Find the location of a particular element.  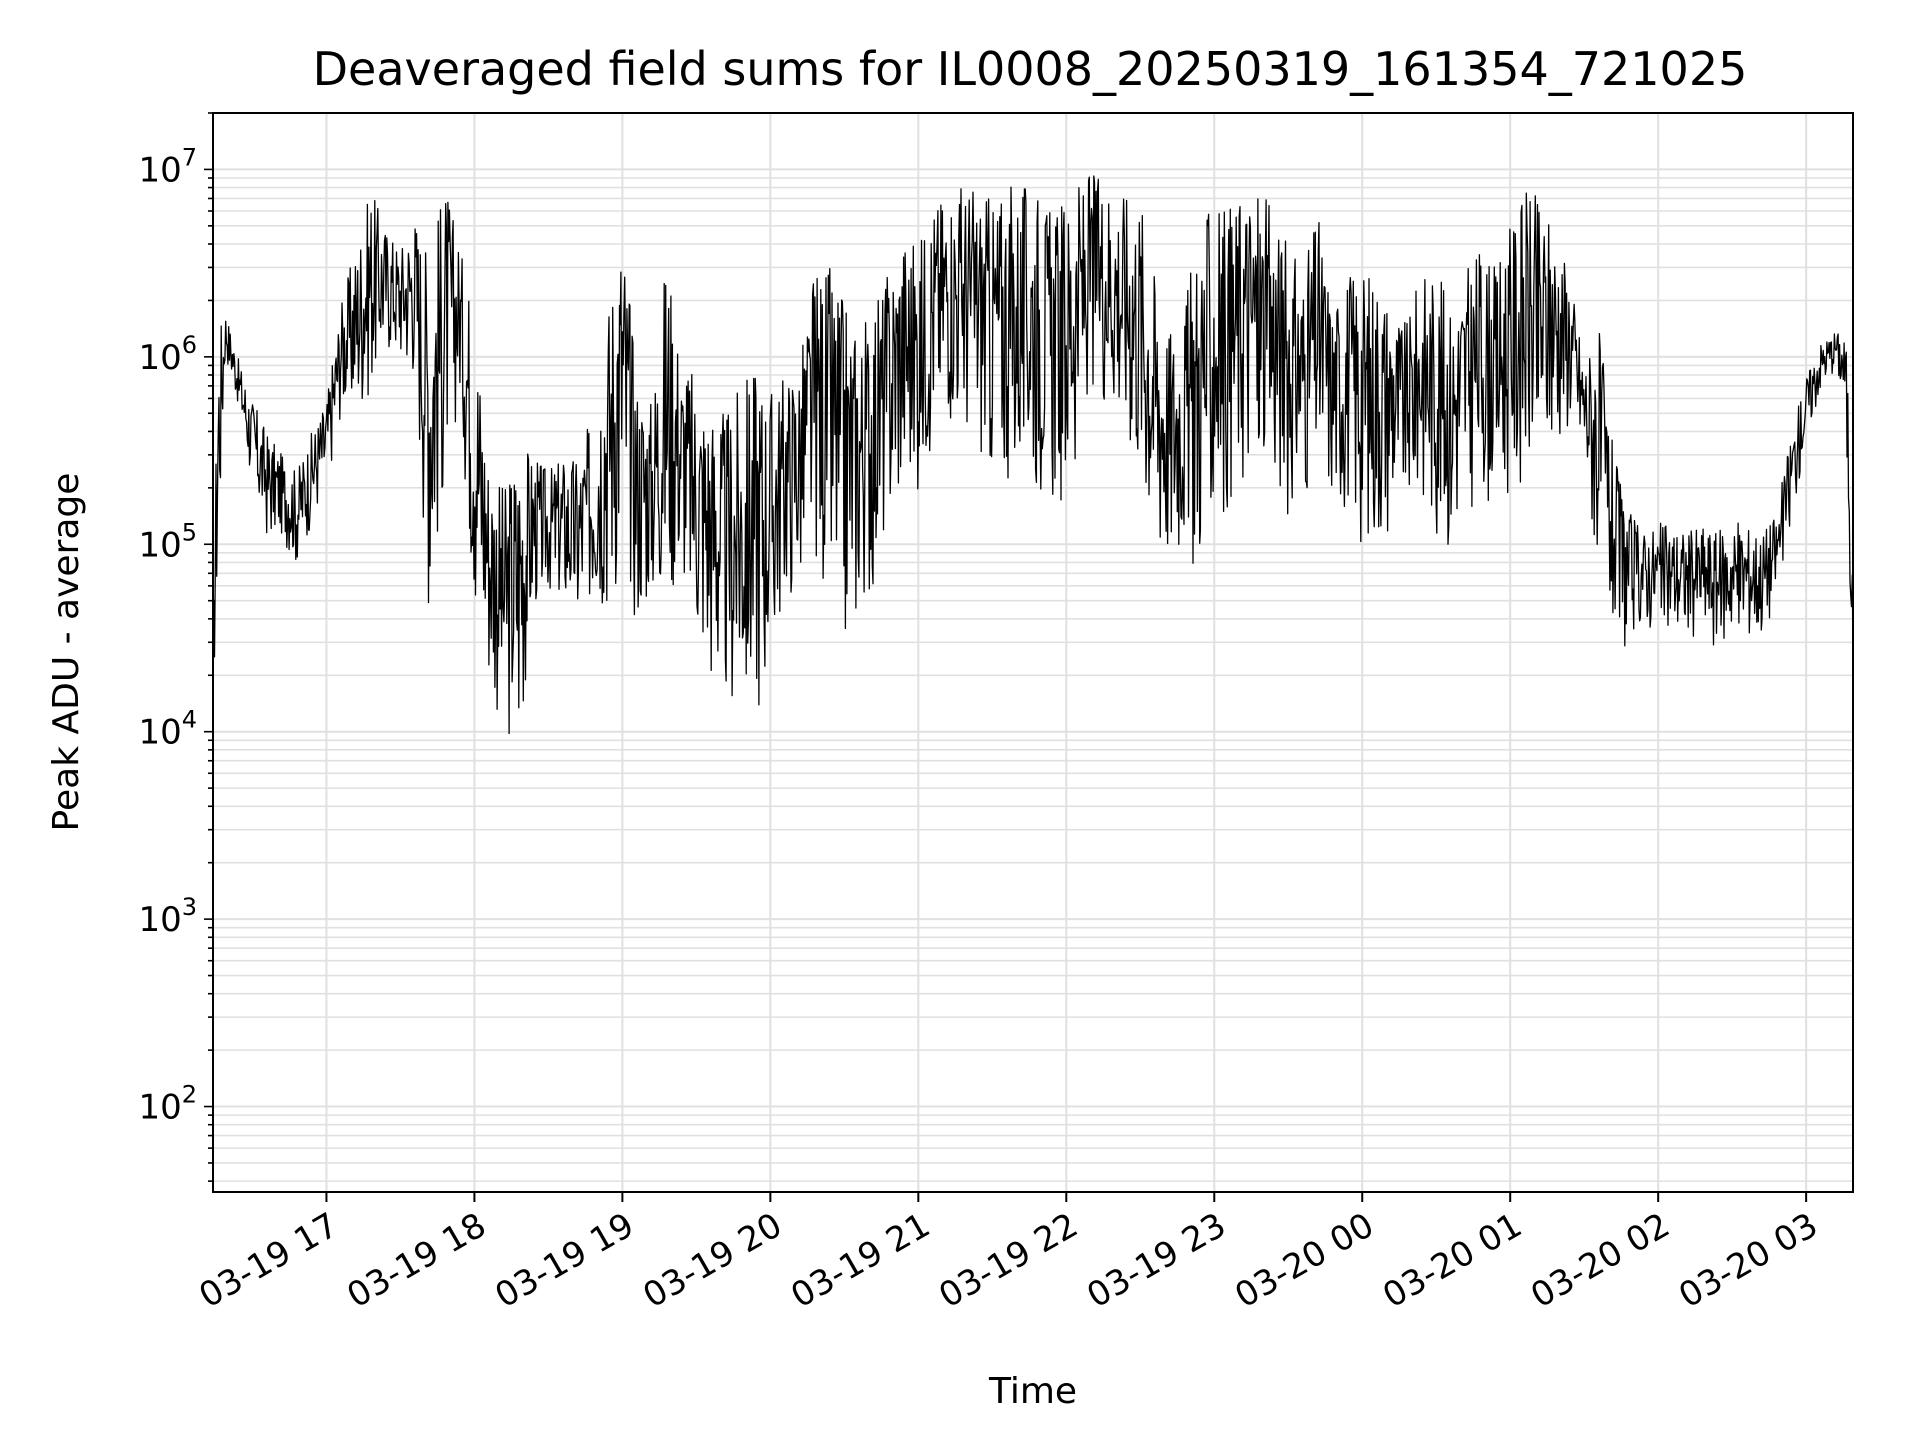

y-axis-label: Peak ADU - average is located at coordinates (66, 652).